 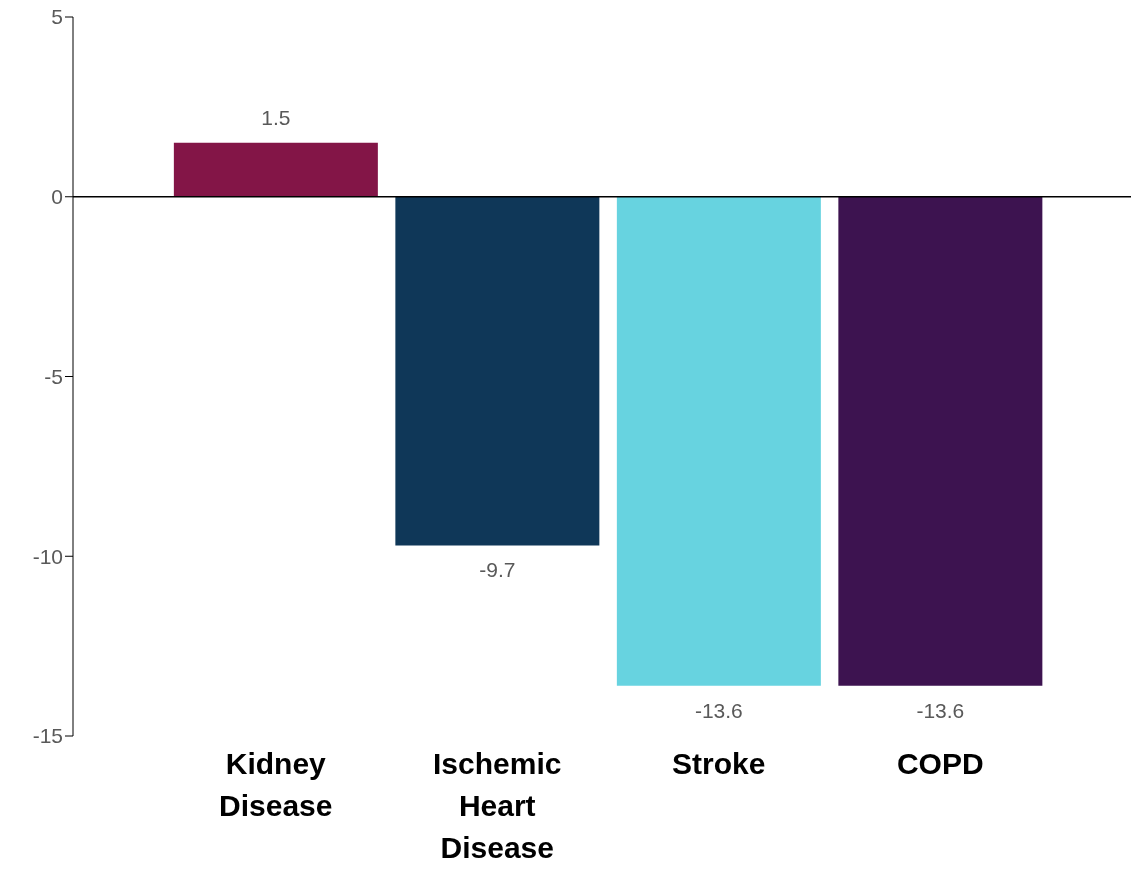 What do you see at coordinates (497, 570) in the screenshot?
I see `data-label: -9.7` at bounding box center [497, 570].